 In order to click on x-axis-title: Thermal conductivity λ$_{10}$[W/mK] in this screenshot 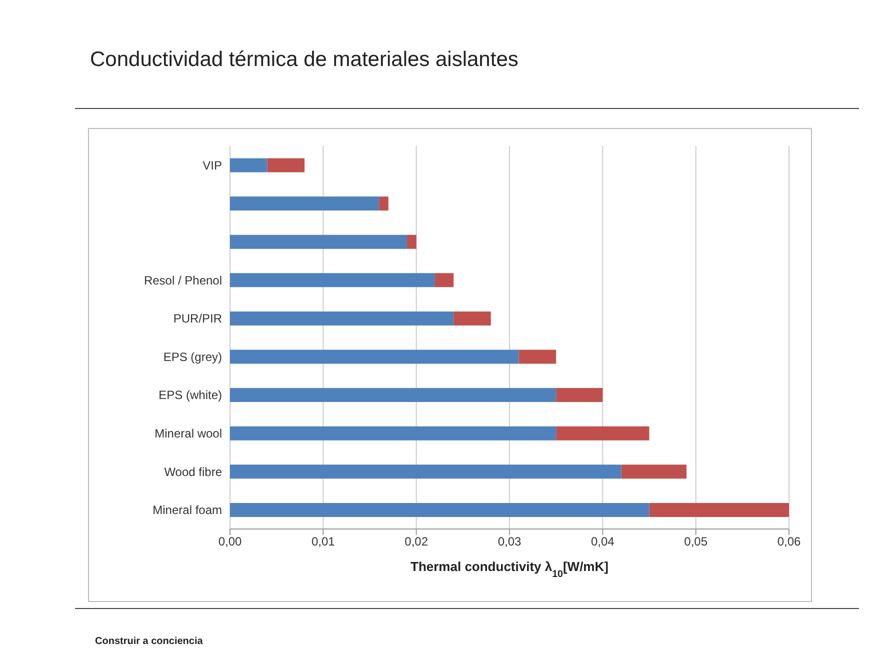, I will do `click(509, 569)`.